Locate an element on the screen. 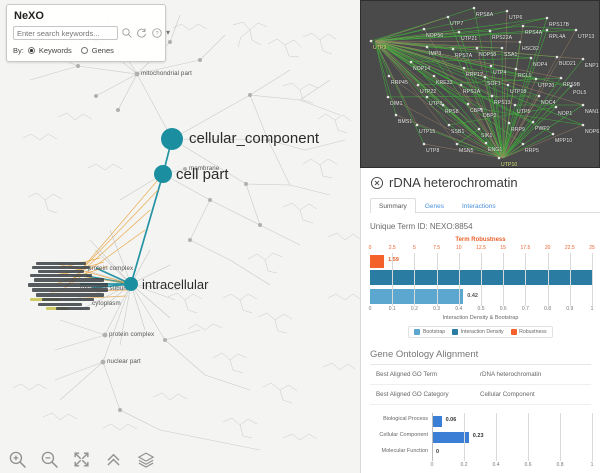 This screenshot has width=600, height=473. gene-node-label: NOP56 is located at coordinates (435, 36).